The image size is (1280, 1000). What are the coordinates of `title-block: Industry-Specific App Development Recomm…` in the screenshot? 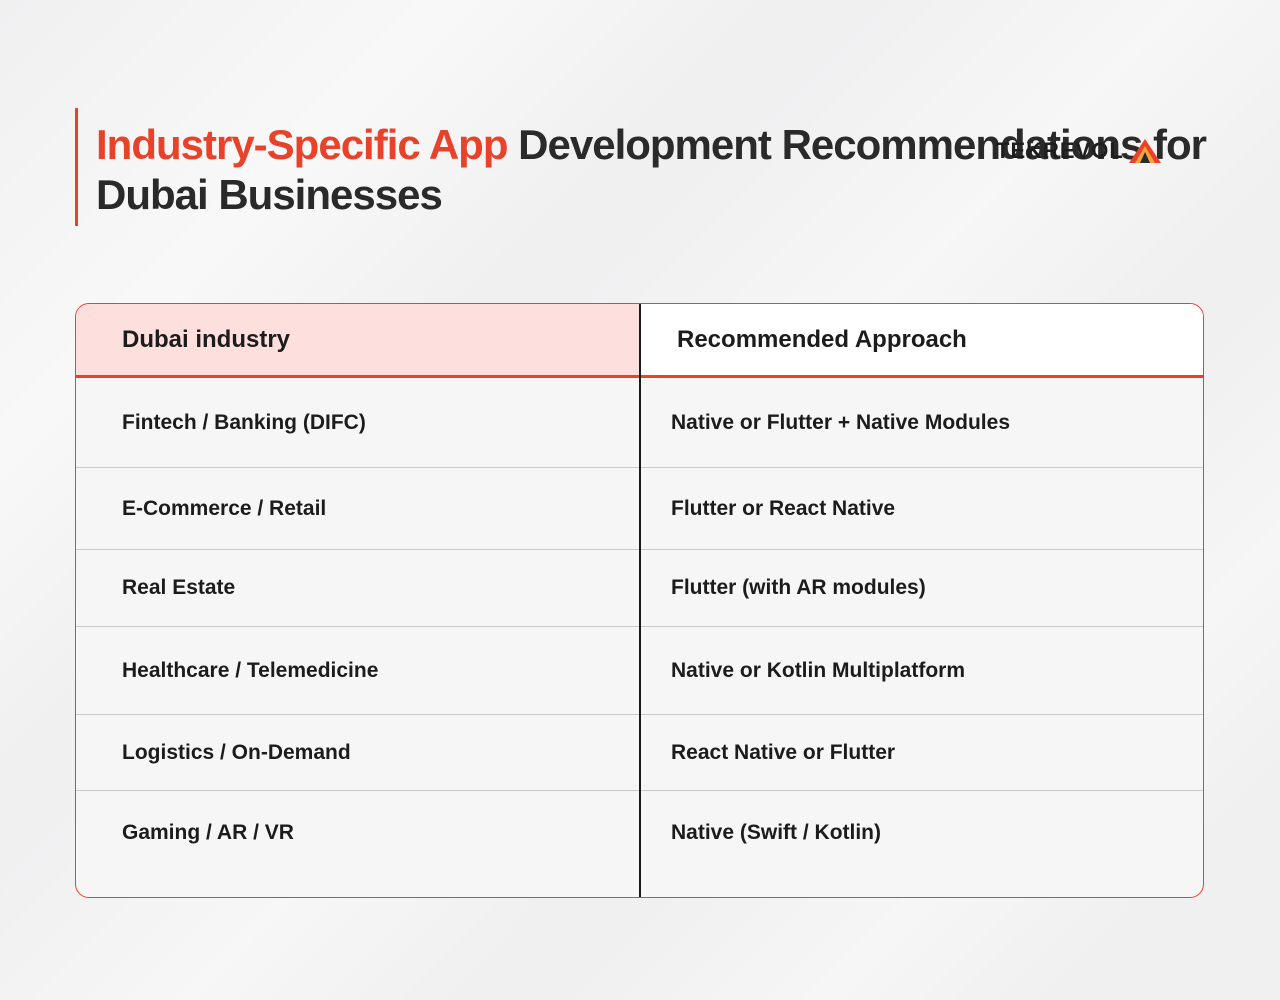 It's located at (677, 167).